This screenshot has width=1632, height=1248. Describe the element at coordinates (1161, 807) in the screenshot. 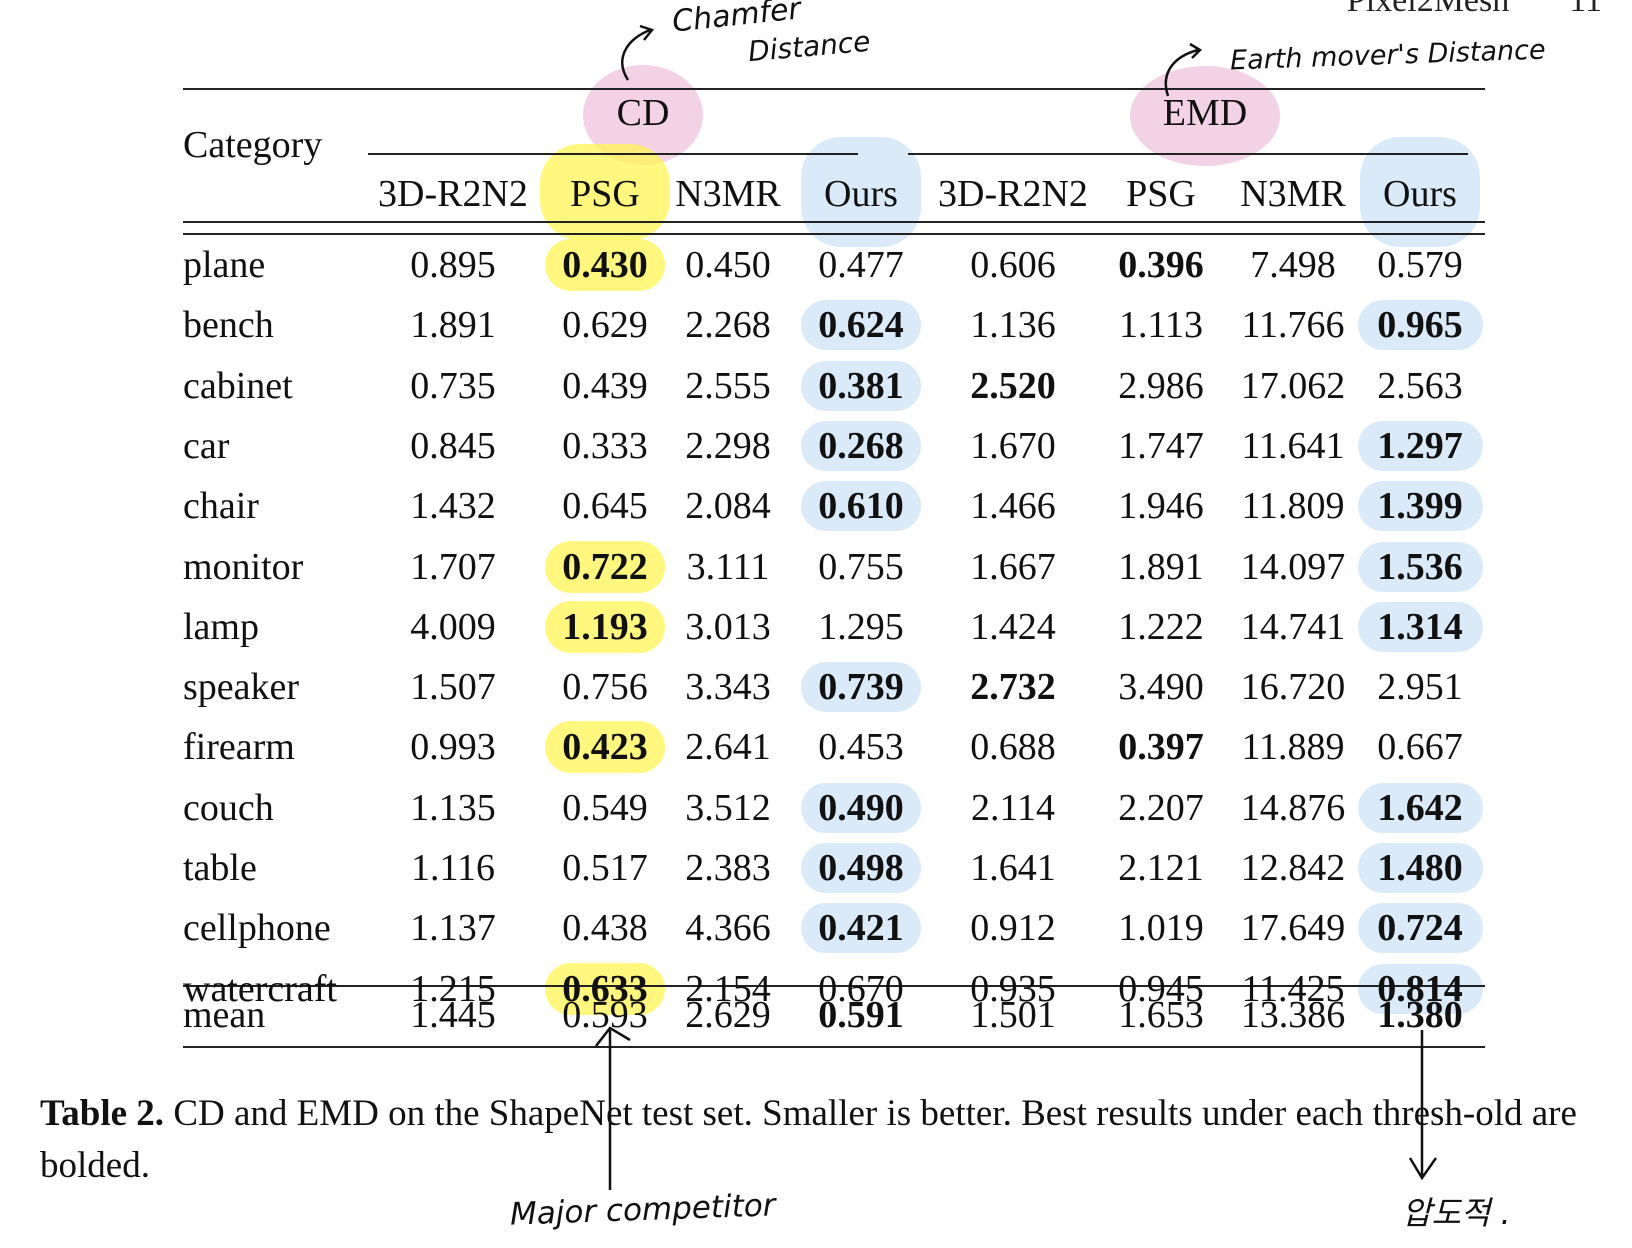

I see `emd-value: 2.207` at that location.